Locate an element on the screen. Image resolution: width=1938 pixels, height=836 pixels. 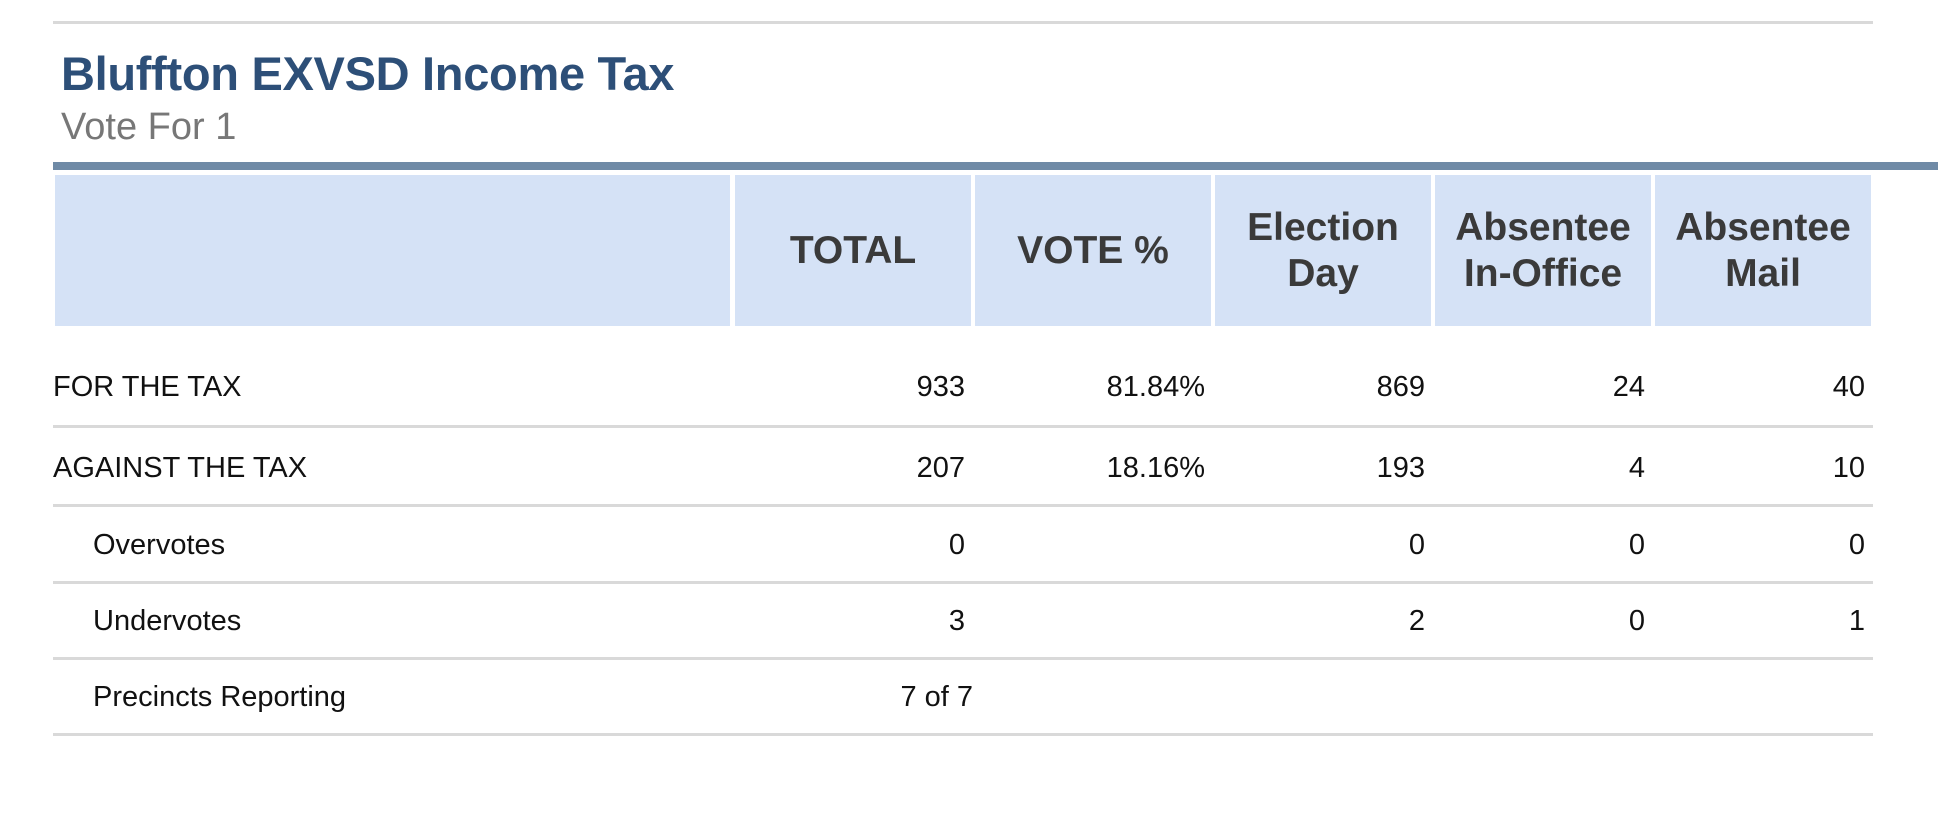
table-row: FOR THE TAX 933 81.84% 869 24 40 is located at coordinates (963, 387).